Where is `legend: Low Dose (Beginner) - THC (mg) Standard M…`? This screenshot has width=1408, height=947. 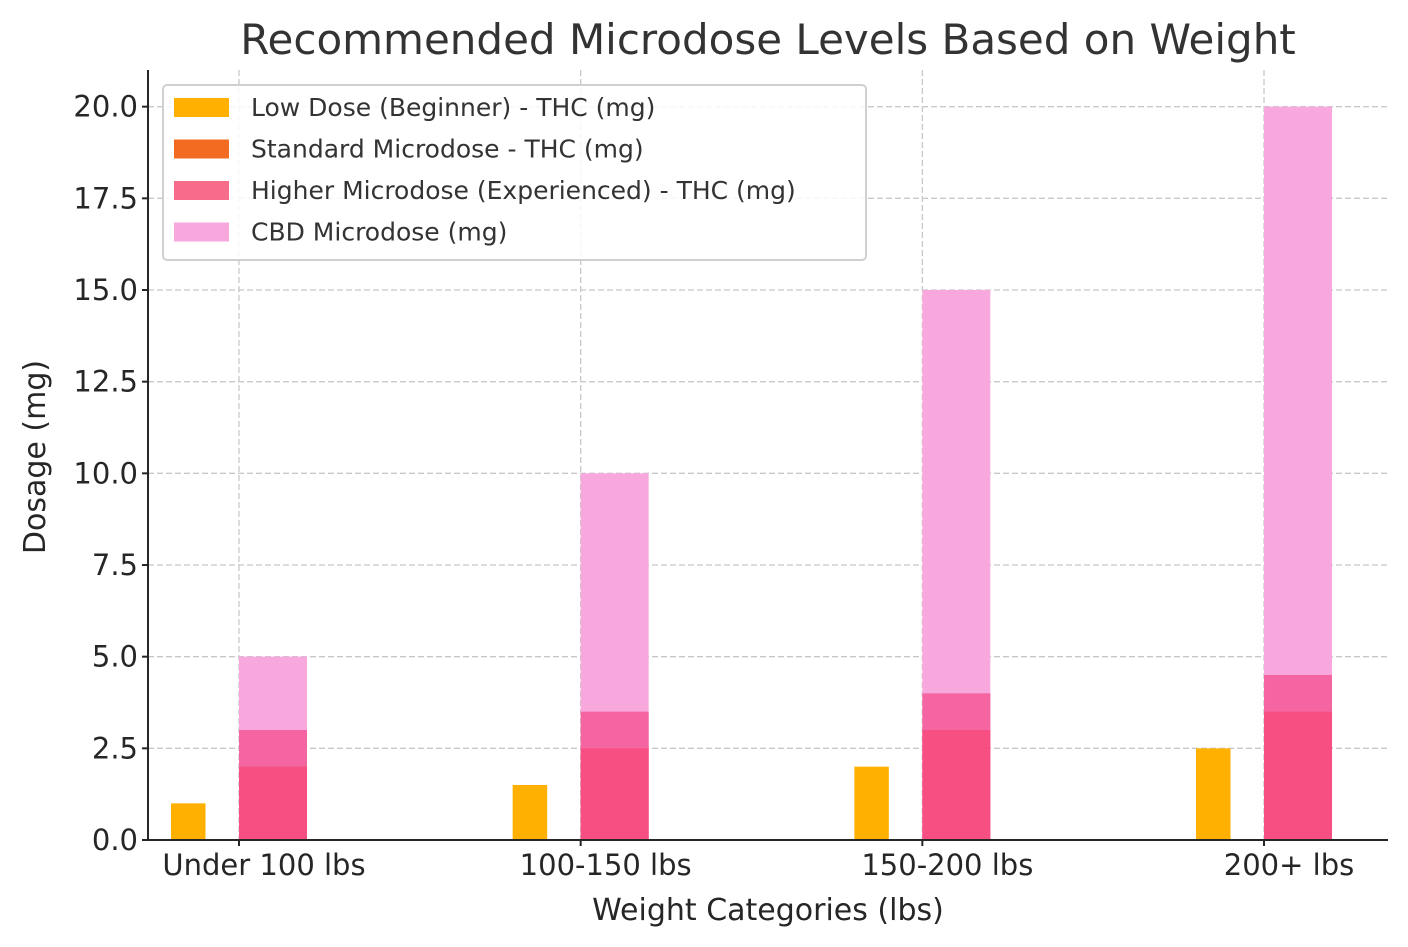 legend: Low Dose (Beginner) - THC (mg) Standard M… is located at coordinates (514, 172).